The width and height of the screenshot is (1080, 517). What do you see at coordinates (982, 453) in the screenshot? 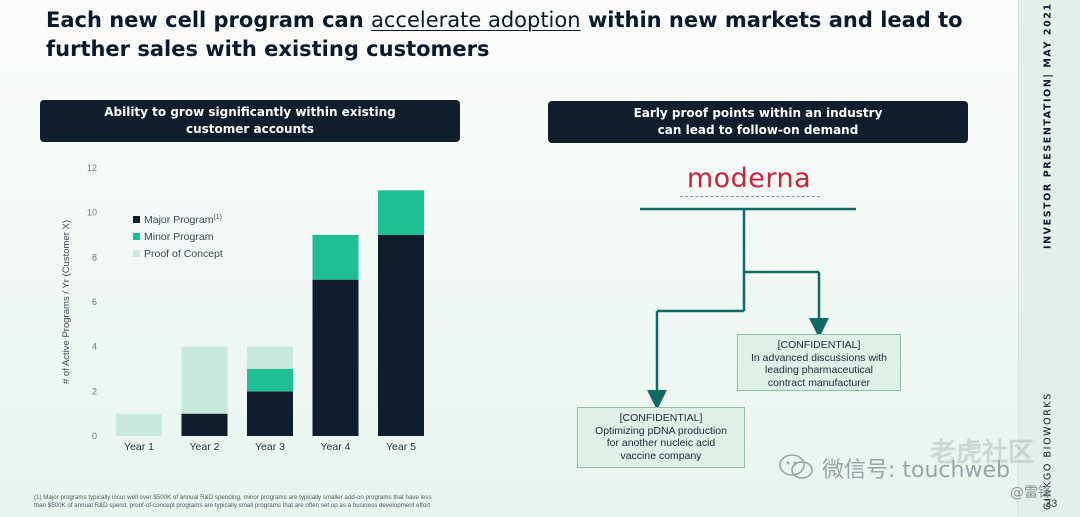
I see `watermark-brand: 老虎社区` at bounding box center [982, 453].